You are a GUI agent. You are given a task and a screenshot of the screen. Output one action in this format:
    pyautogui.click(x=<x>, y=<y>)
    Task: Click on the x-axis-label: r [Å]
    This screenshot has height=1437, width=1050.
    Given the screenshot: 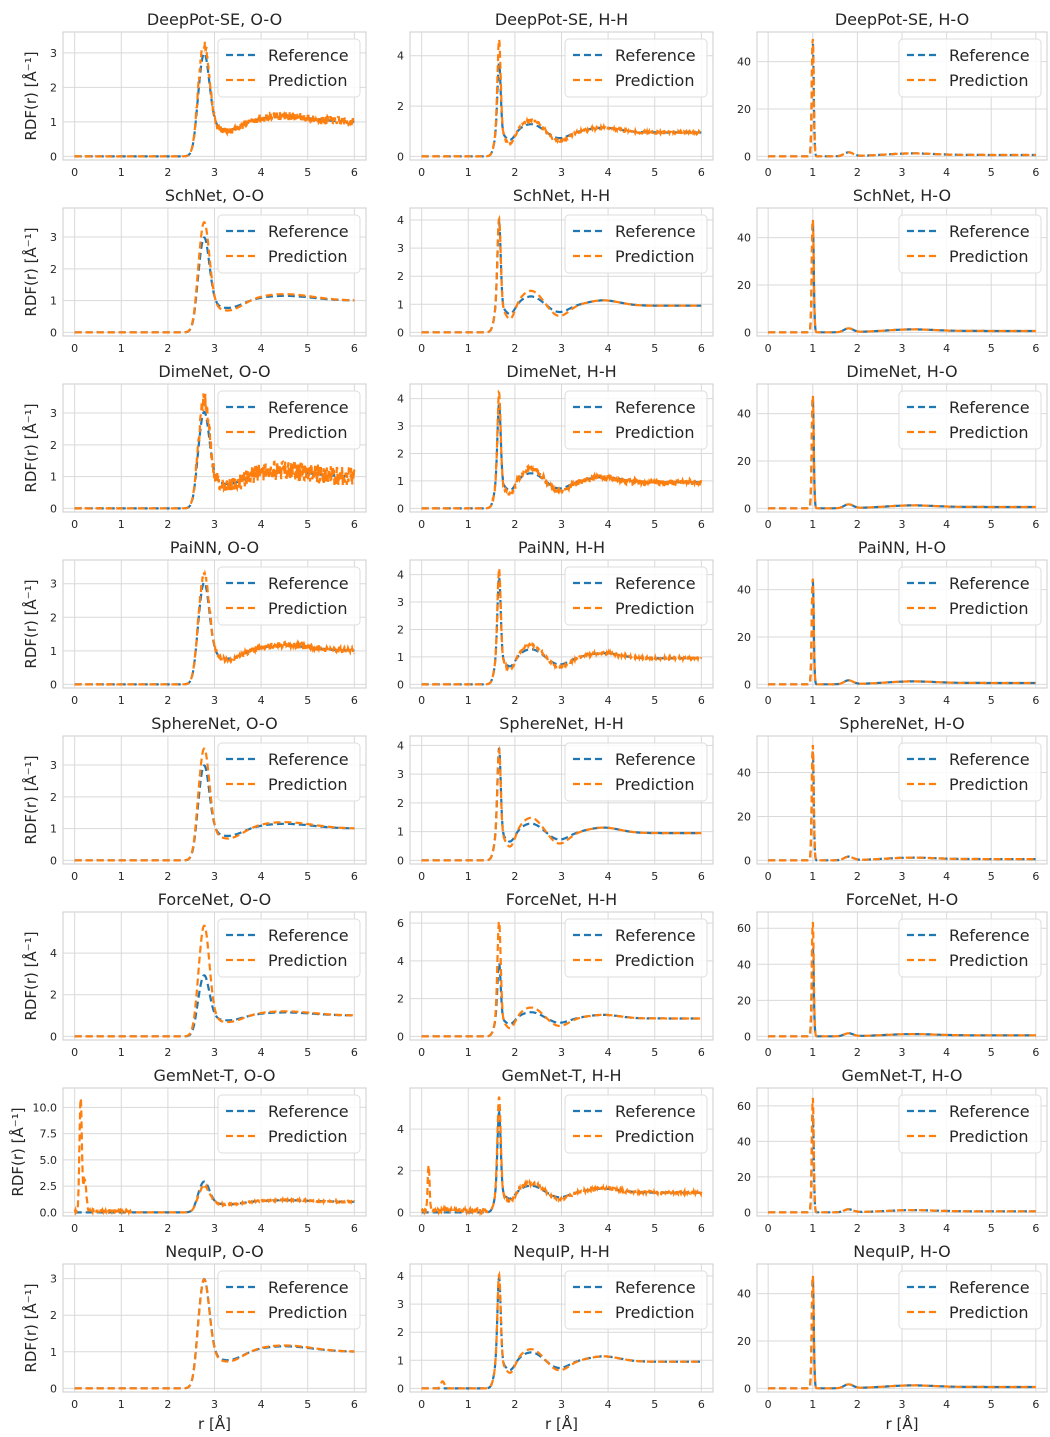 What is the action you would take?
    pyautogui.click(x=561, y=1423)
    